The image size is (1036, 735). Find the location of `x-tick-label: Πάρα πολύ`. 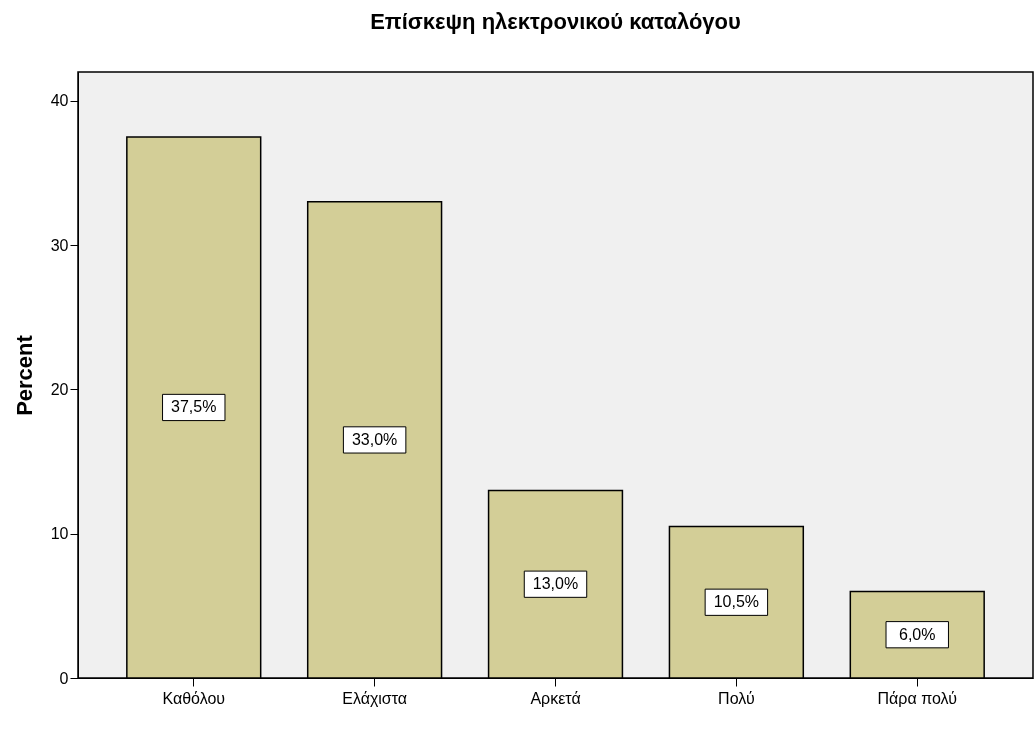

x-tick-label: Πάρα πολύ is located at coordinates (917, 698).